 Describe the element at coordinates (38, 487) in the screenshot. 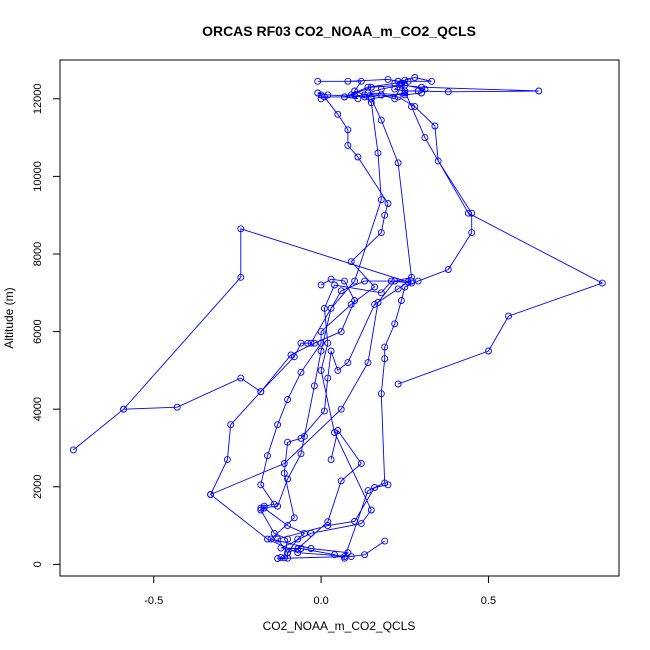

I see `y-tick-label: 2000` at that location.